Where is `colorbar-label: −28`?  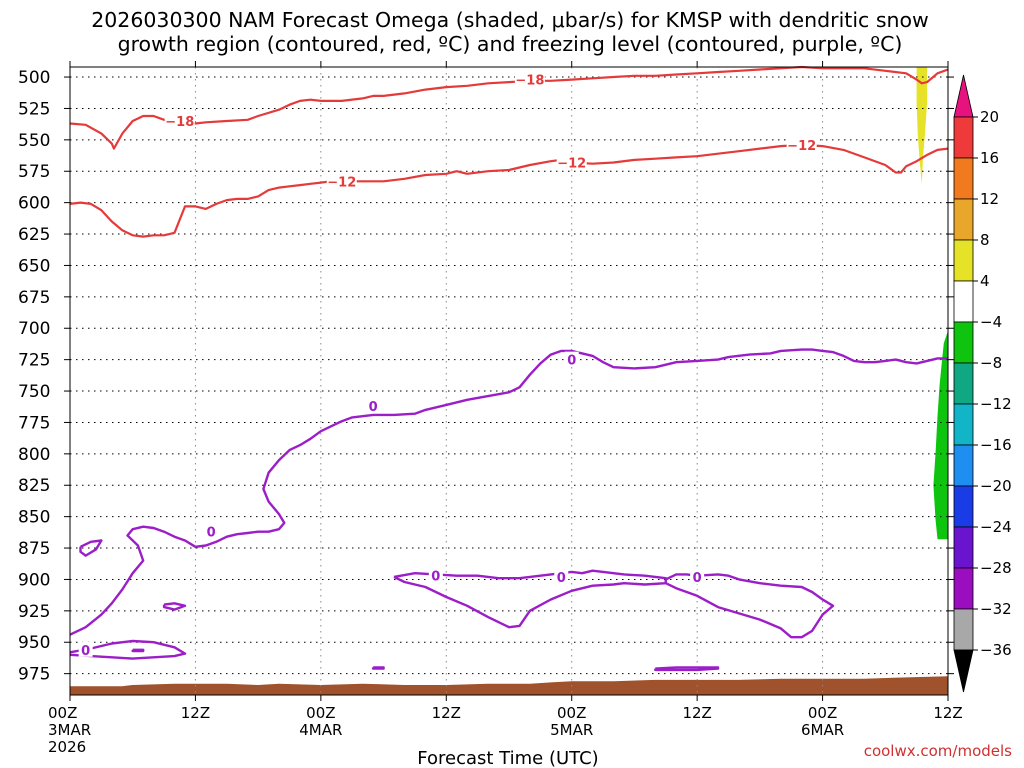
colorbar-label: −28 is located at coordinates (996, 568).